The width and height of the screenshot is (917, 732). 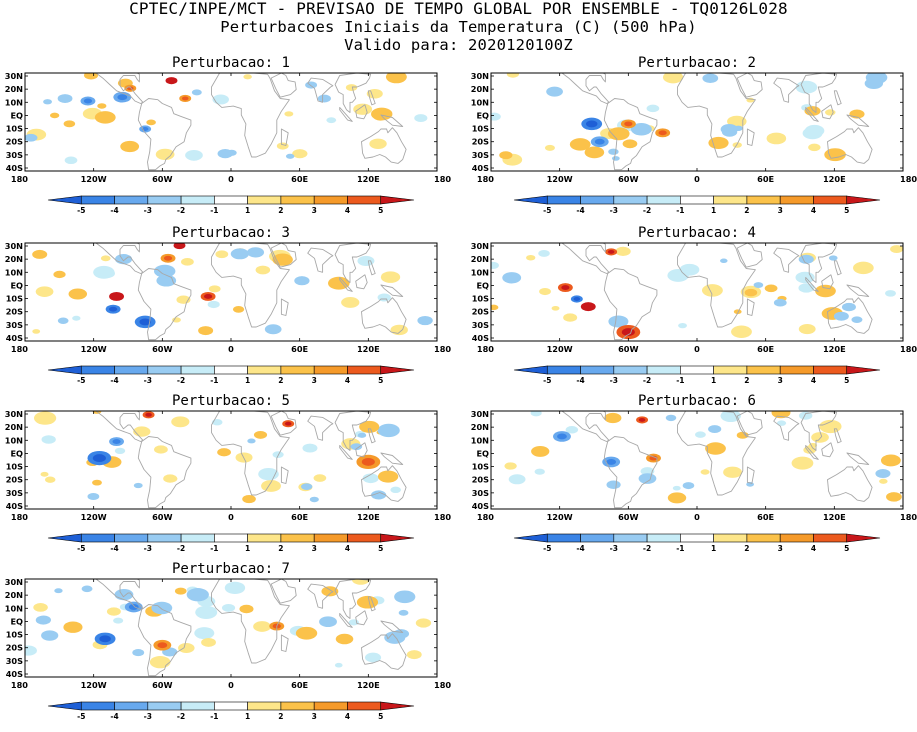 I want to click on colorbar-label: 4, so click(x=347, y=210).